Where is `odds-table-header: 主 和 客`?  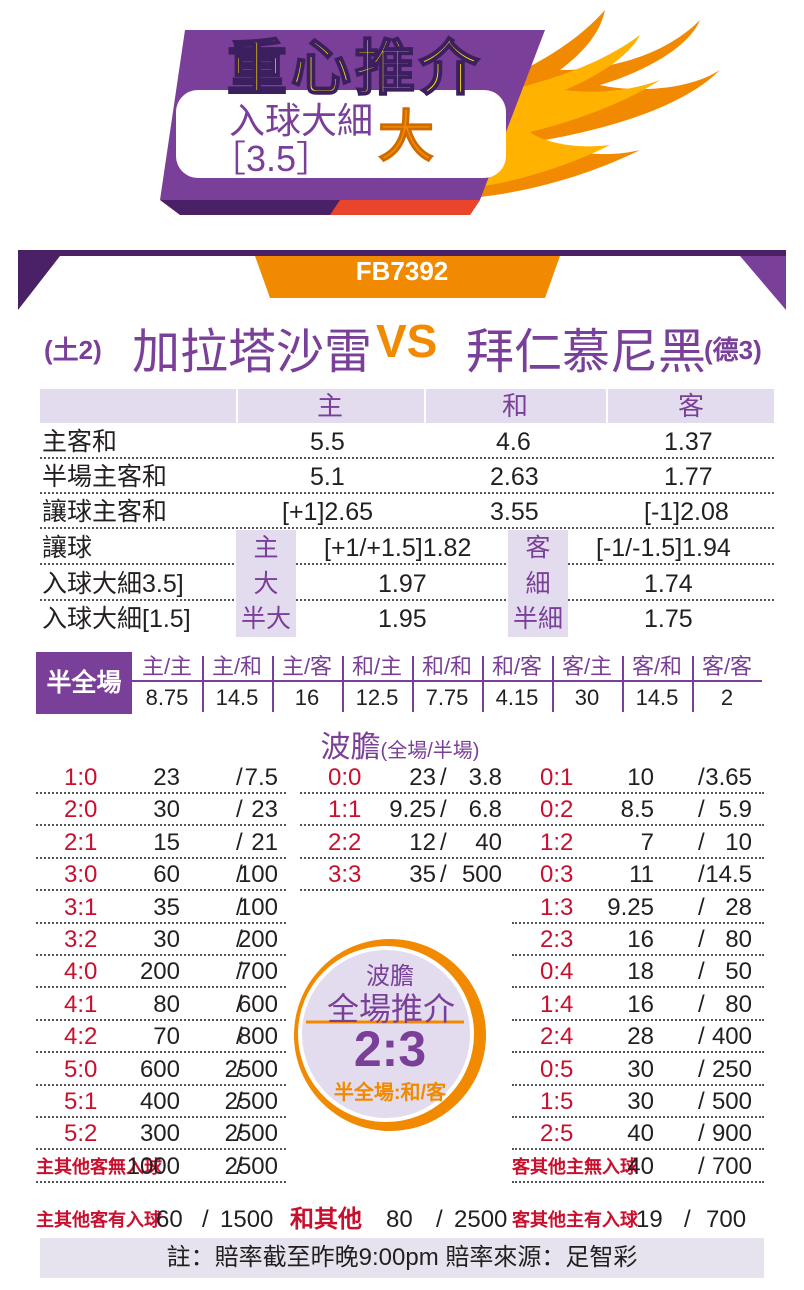 odds-table-header: 主 和 客 is located at coordinates (407, 406).